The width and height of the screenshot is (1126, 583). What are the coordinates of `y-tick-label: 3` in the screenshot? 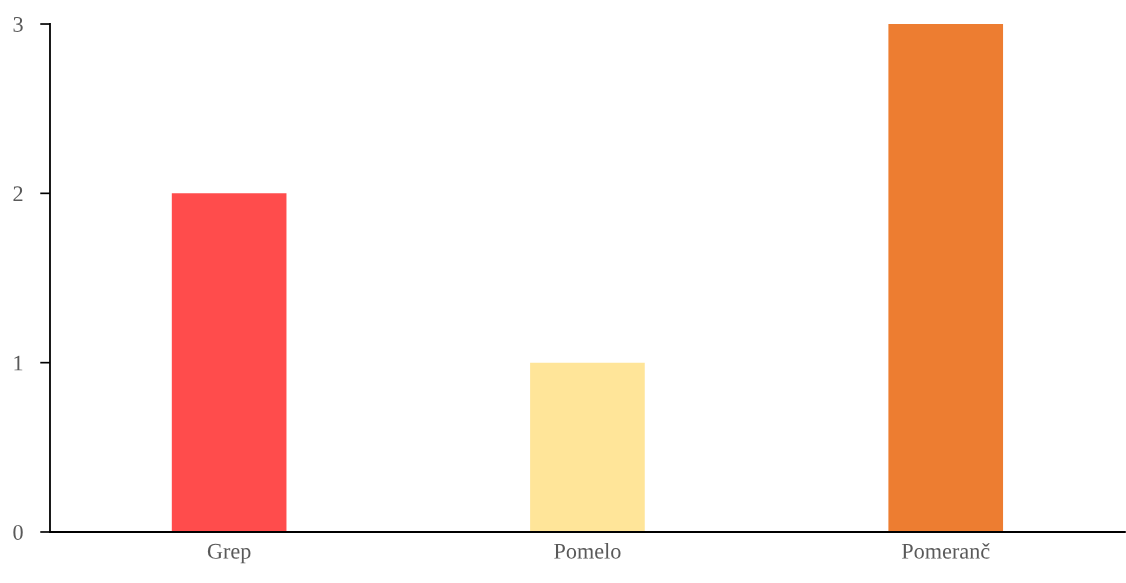 It's located at (18, 24).